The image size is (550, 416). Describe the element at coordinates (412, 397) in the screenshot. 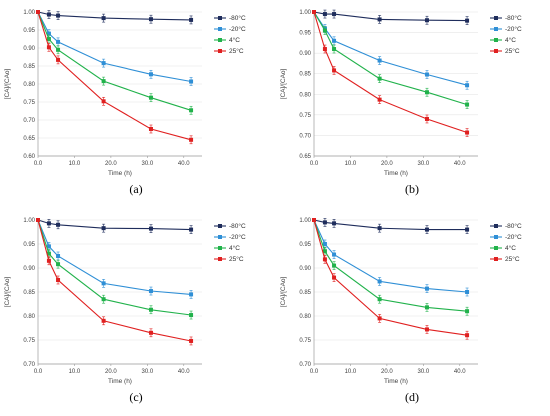

I see `panel-caption-d: (d)` at that location.